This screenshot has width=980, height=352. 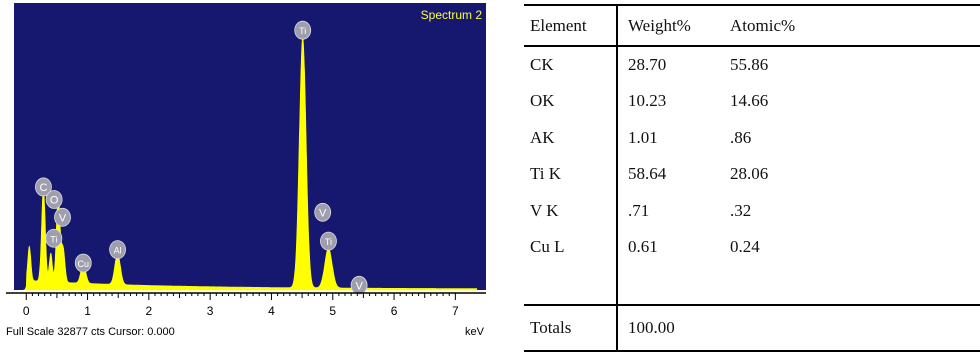 What do you see at coordinates (647, 64) in the screenshot?
I see `cell-weight: 28.70` at bounding box center [647, 64].